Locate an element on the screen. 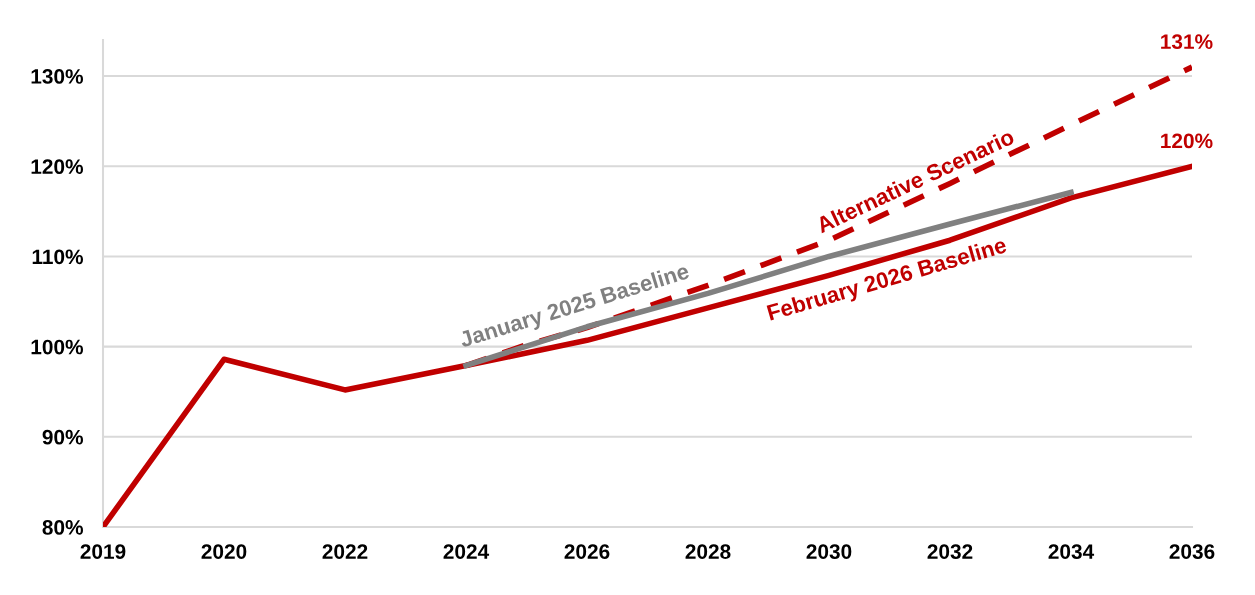 Image resolution: width=1255 pixels, height=595 pixels. data-label: 120% is located at coordinates (1187, 141).